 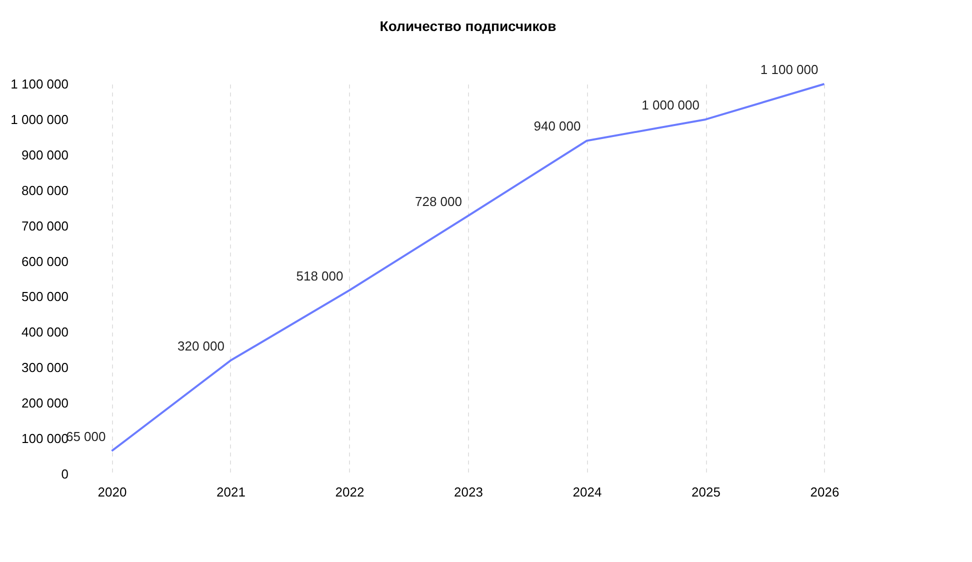 I want to click on x-tick-label: 2022, so click(x=349, y=492).